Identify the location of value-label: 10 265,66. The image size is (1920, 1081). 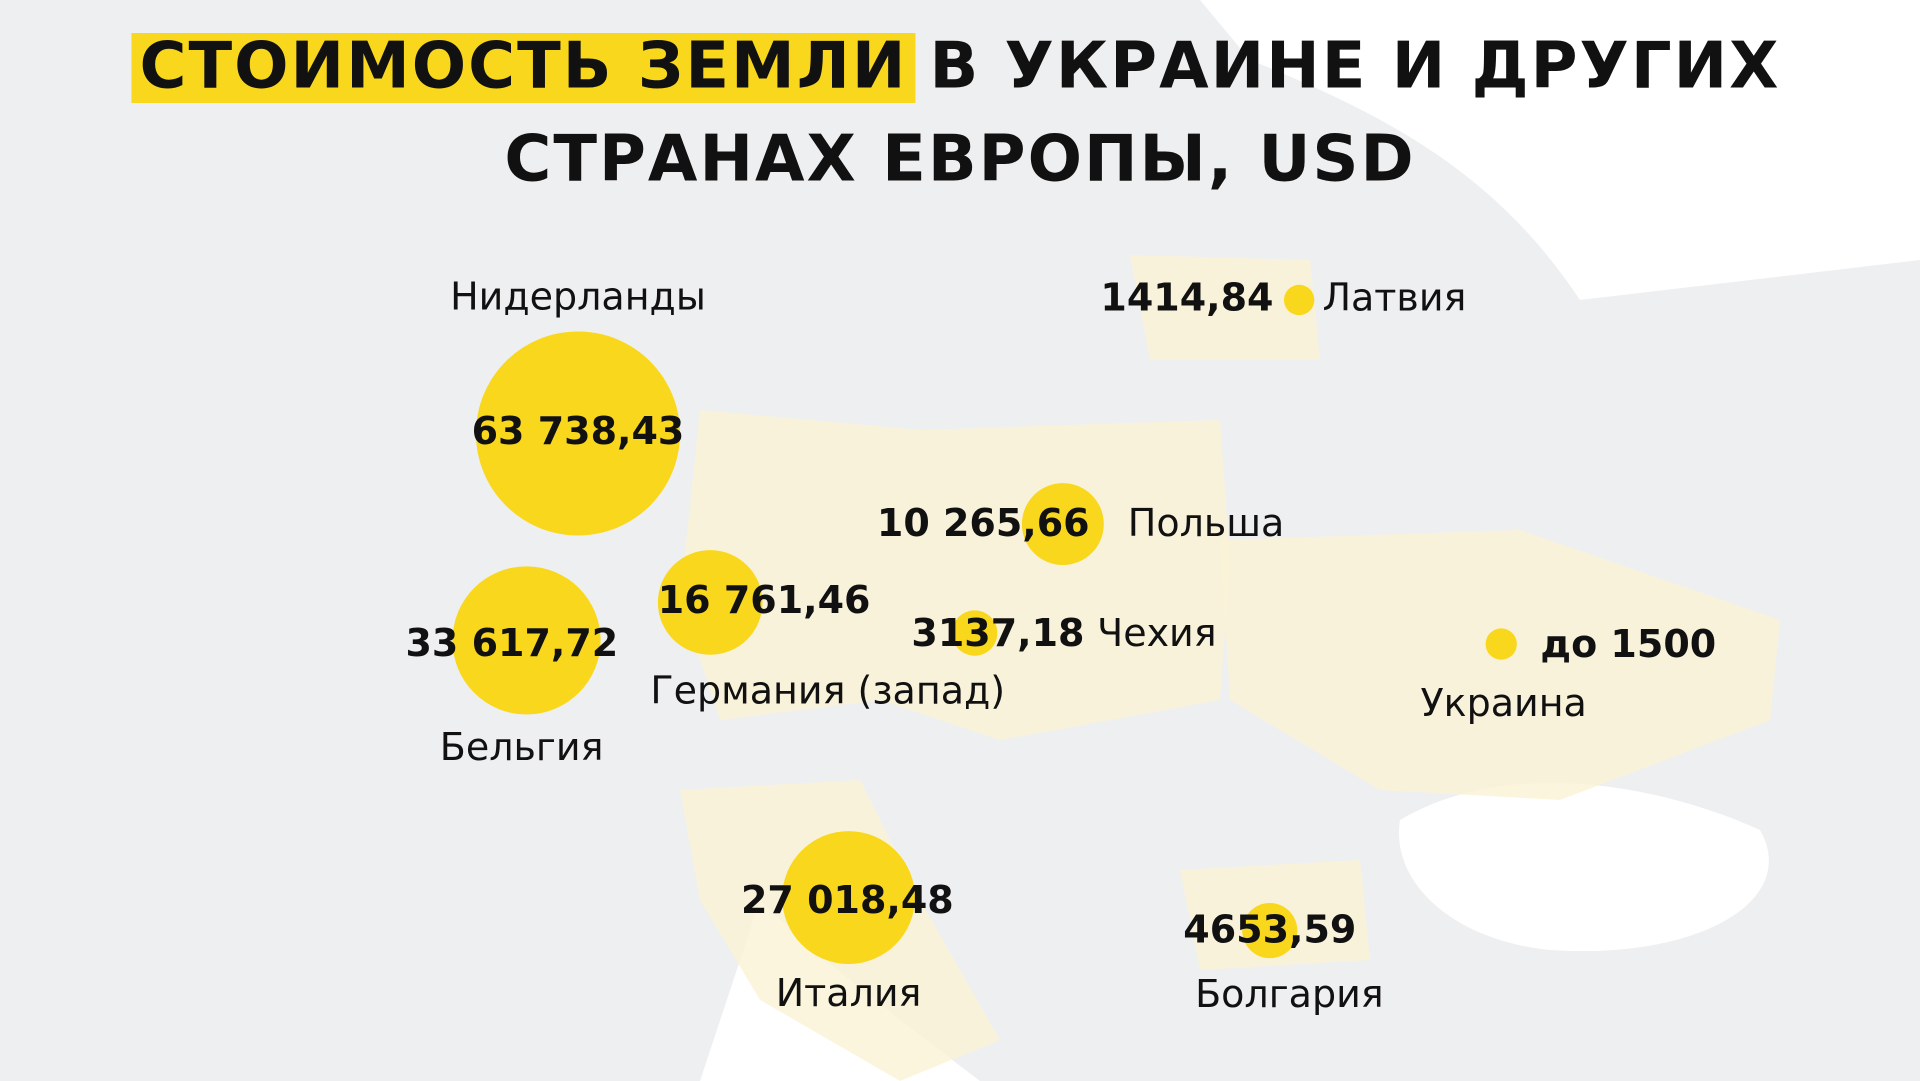
(983, 523).